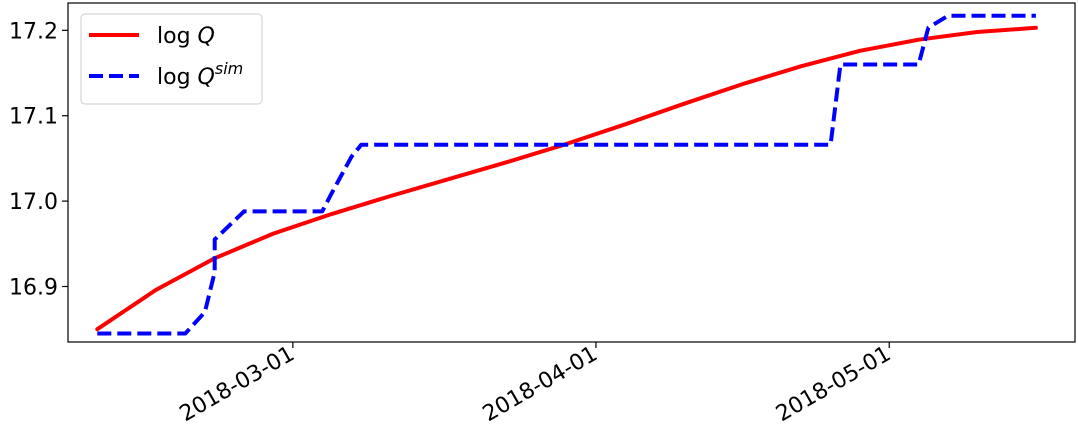 The width and height of the screenshot is (1078, 443). What do you see at coordinates (186, 36) in the screenshot?
I see `legend-label-1: log Q` at bounding box center [186, 36].